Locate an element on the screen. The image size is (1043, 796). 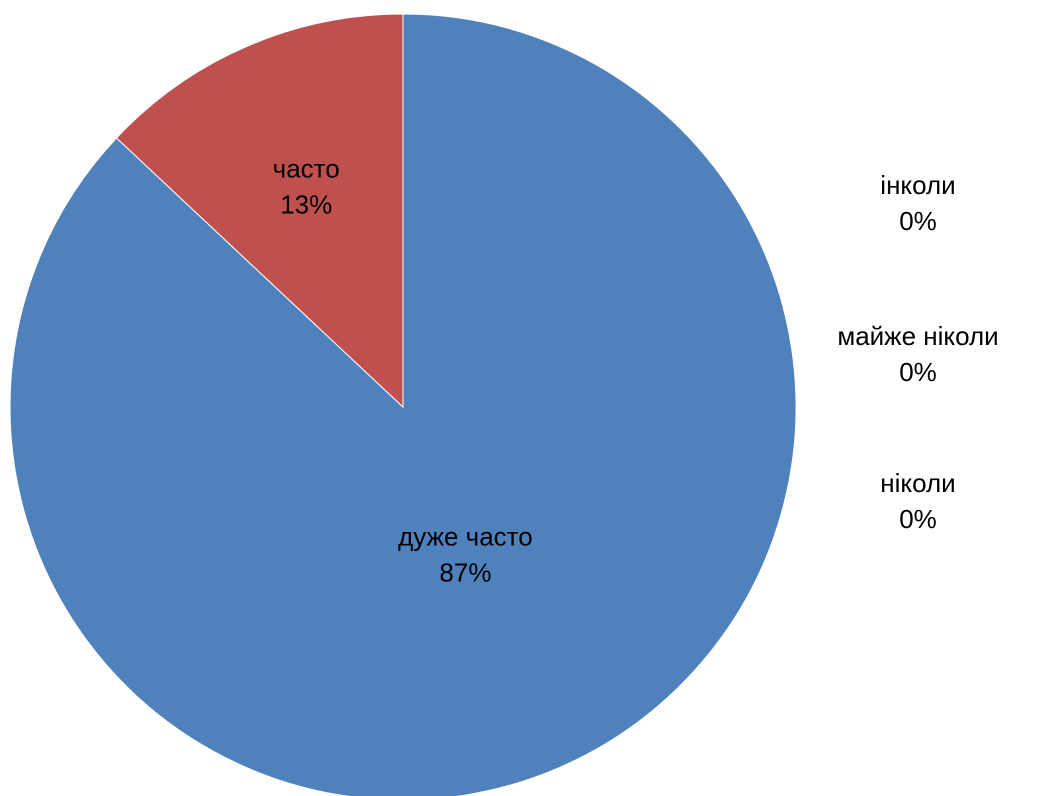
data-label-часто: часто 13% is located at coordinates (306, 186).